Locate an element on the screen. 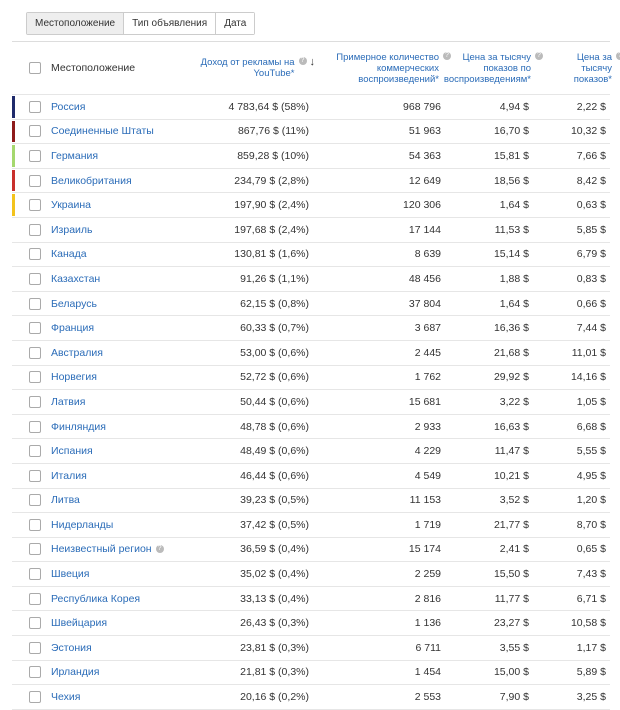  header-text: Местоположение is located at coordinates (93, 68).